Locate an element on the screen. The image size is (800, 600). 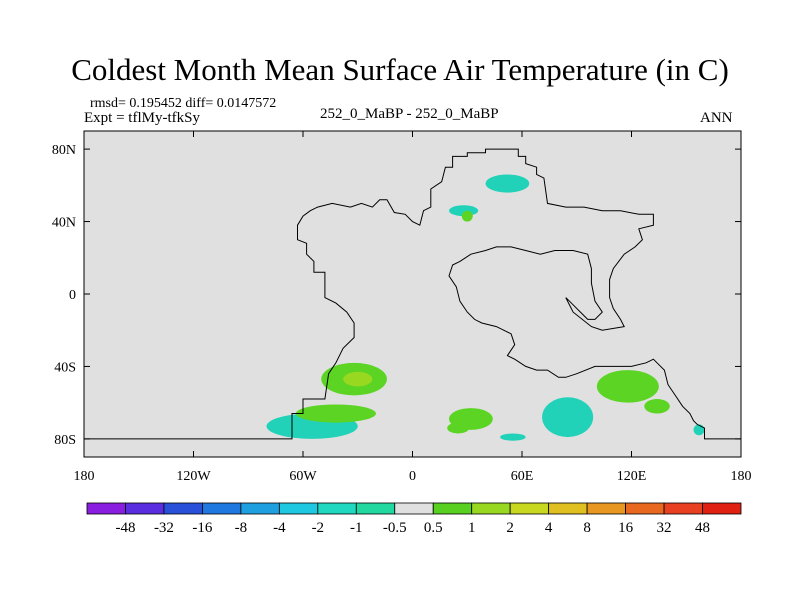
legend-label: 1 is located at coordinates (472, 528).